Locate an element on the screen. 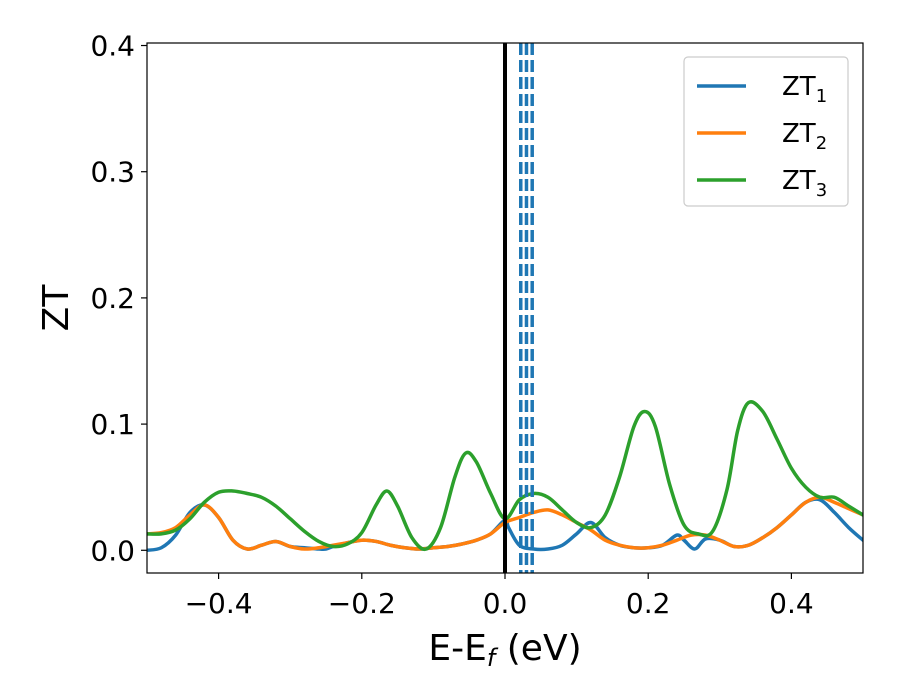  y-tick-label: 0.1 is located at coordinates (112, 424).